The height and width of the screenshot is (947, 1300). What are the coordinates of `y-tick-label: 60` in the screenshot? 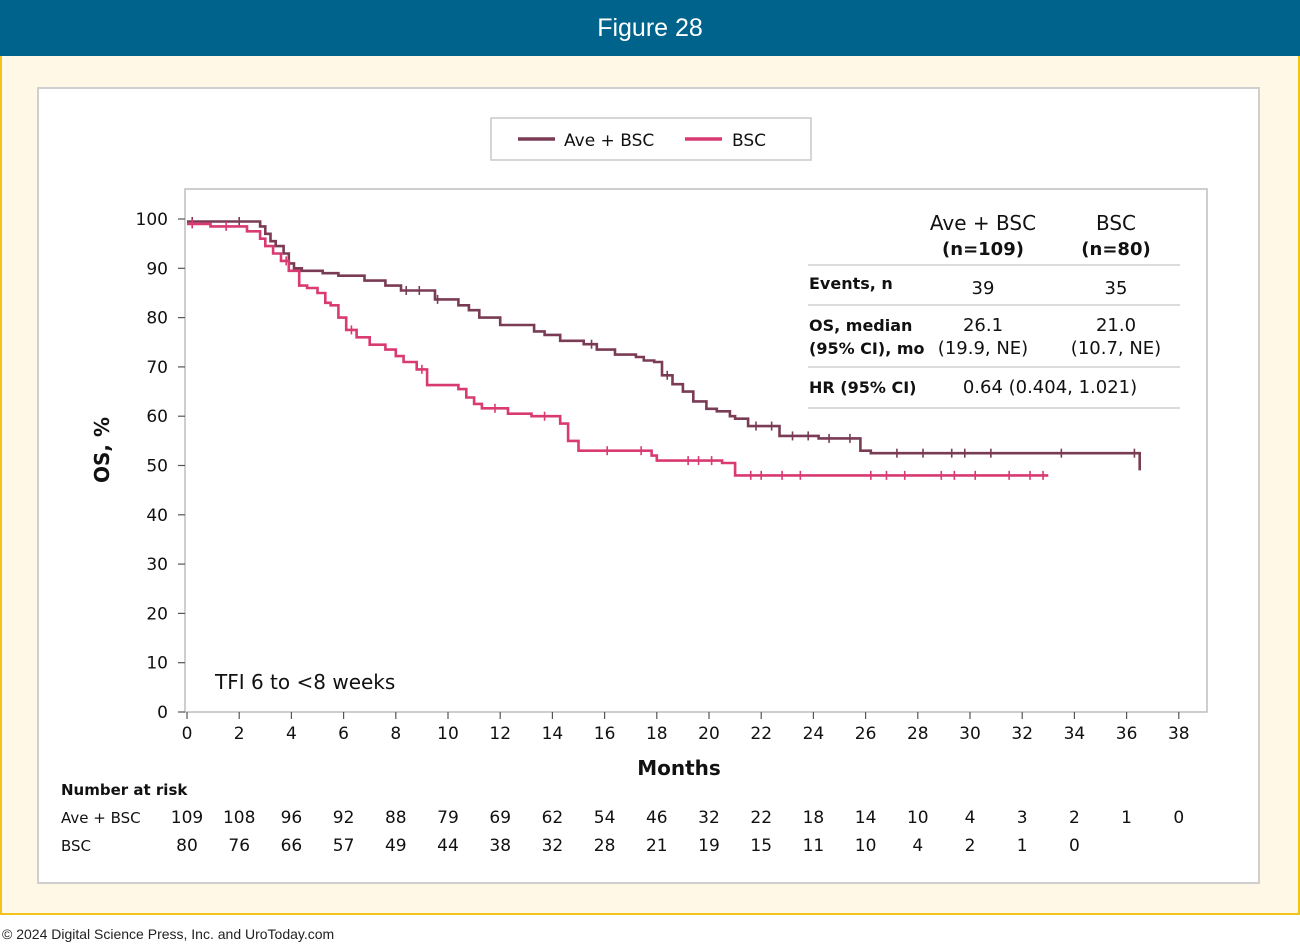 It's located at (157, 417).